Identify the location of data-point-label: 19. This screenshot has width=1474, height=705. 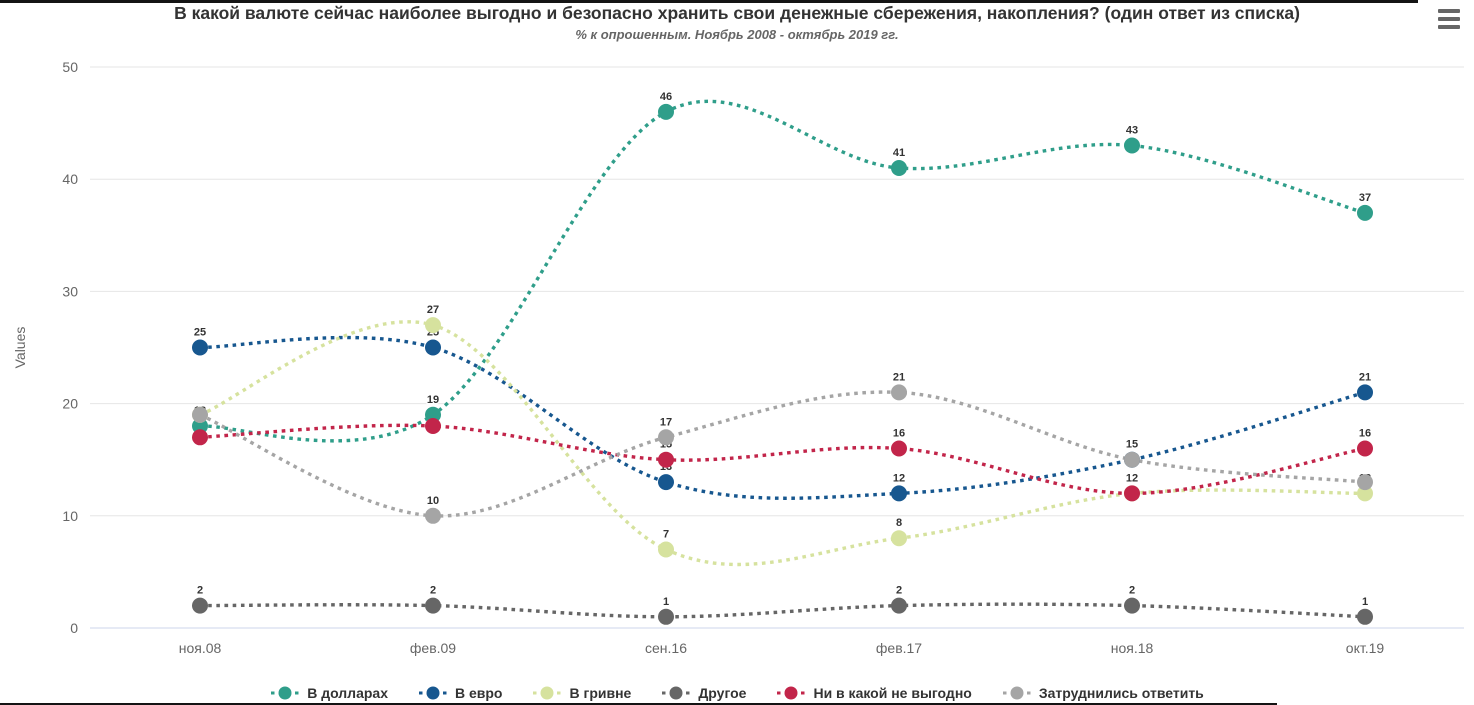
(433, 400).